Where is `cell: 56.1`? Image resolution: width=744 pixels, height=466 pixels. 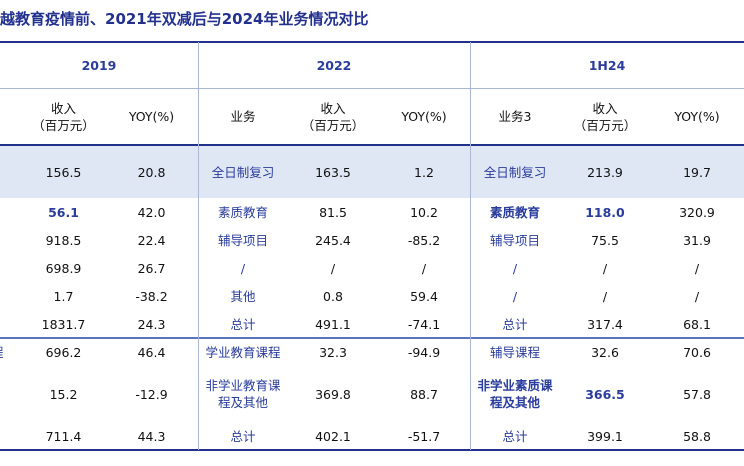 cell: 56.1 is located at coordinates (63, 212).